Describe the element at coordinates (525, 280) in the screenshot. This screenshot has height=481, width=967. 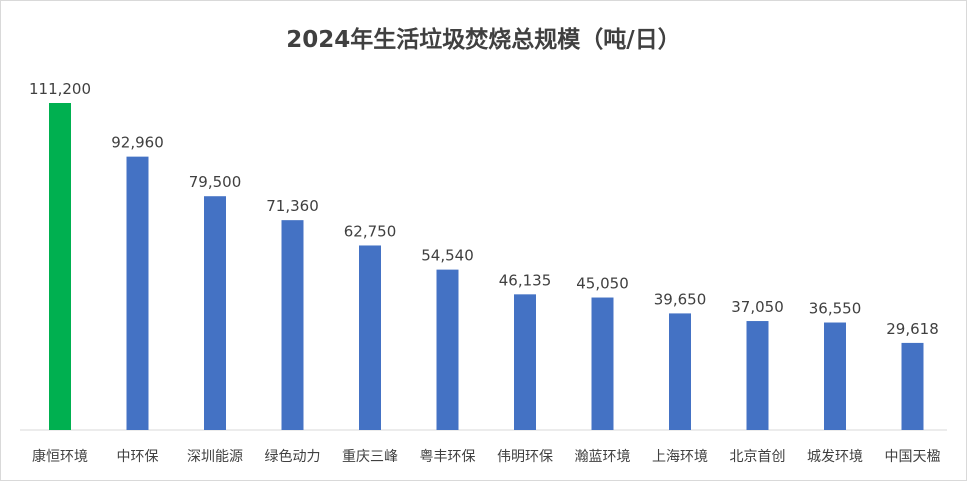
I see `data-label-6: 46,135` at that location.